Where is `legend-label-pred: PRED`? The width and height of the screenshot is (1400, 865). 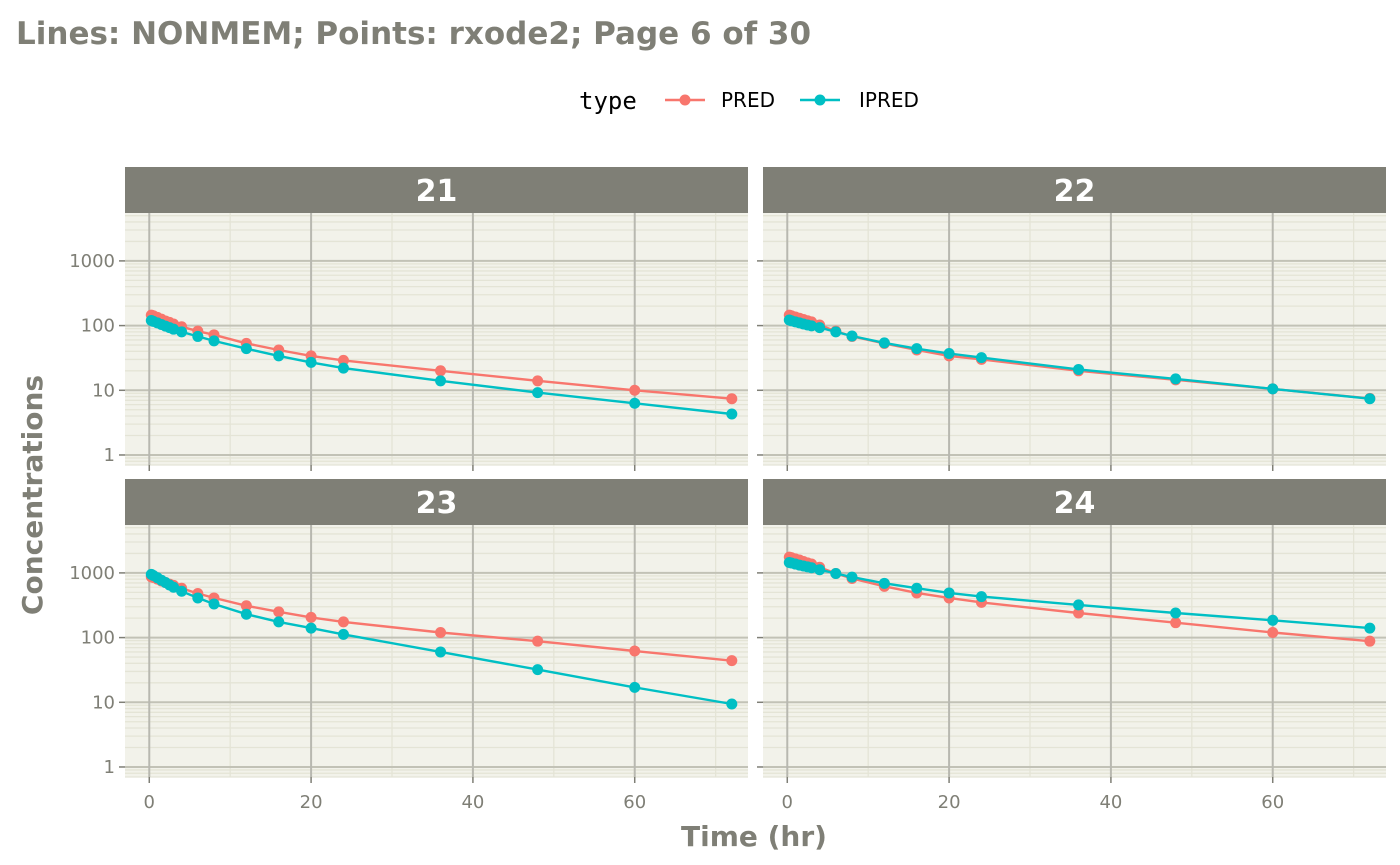
legend-label-pred: PRED is located at coordinates (748, 100).